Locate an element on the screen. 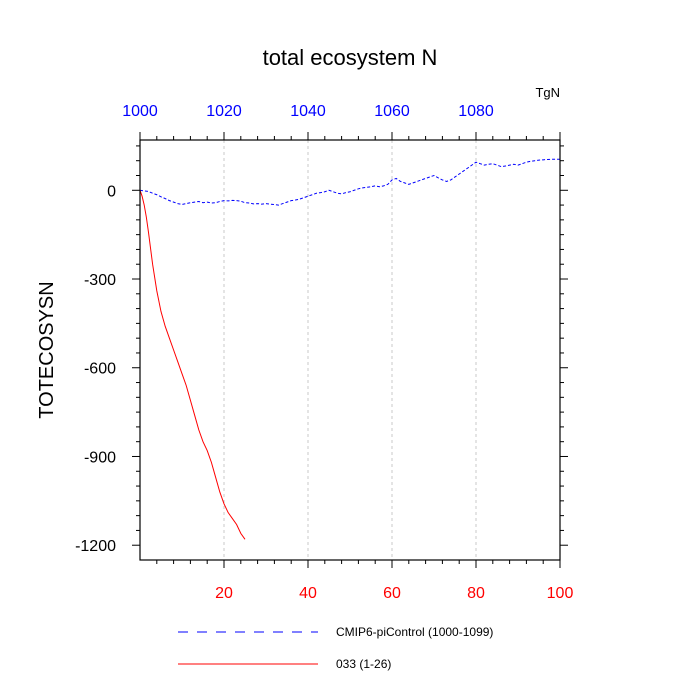 The width and height of the screenshot is (700, 700). units-label: TgN is located at coordinates (547, 92).